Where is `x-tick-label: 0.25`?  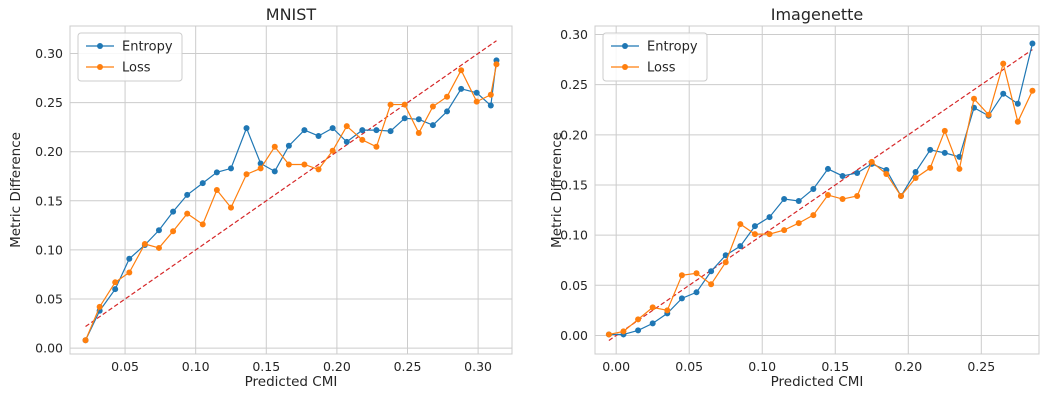 x-tick-label: 0.25 is located at coordinates (981, 366).